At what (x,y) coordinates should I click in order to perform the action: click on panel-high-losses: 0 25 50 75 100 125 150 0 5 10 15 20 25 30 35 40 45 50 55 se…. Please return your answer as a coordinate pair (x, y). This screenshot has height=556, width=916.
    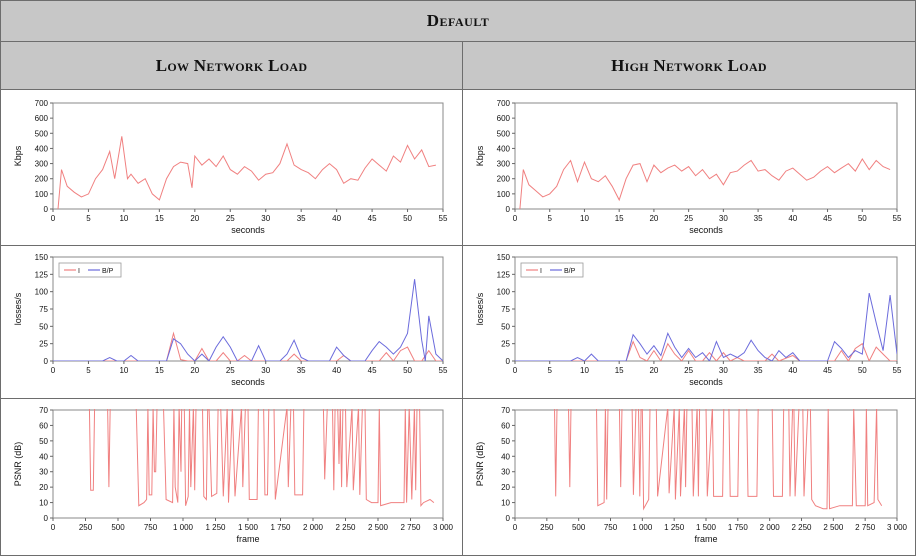
    Looking at the image, I should click on (689, 321).